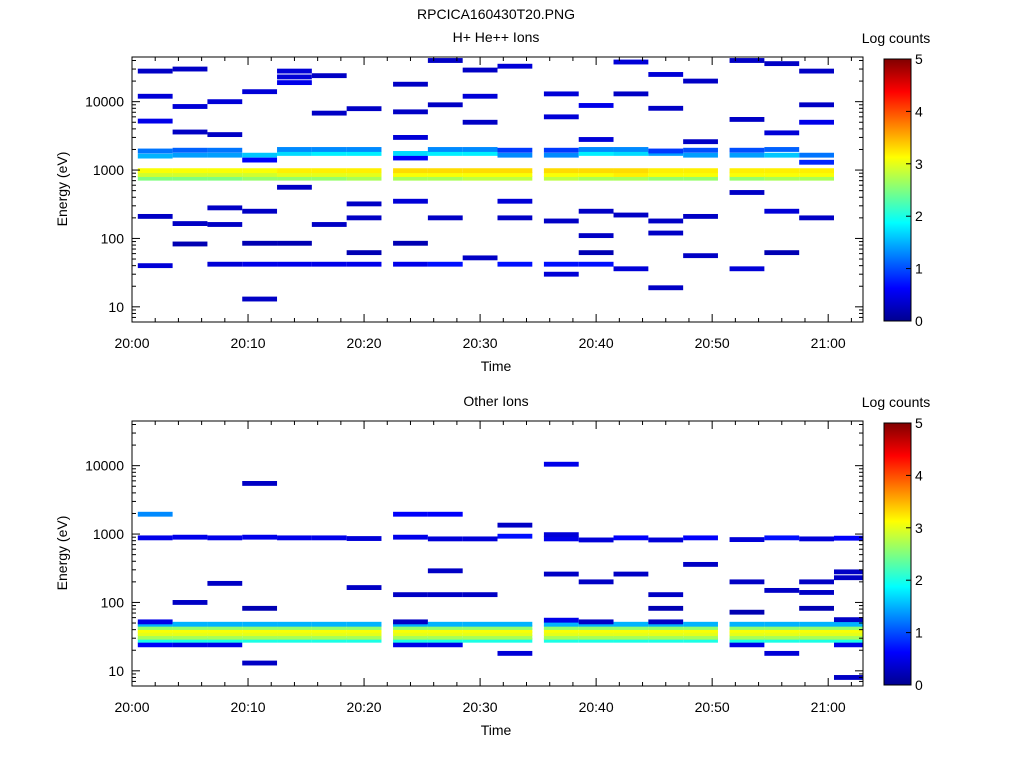 This screenshot has height=768, width=1024. What do you see at coordinates (104, 466) in the screenshot?
I see `y-tick-label: 10000` at bounding box center [104, 466].